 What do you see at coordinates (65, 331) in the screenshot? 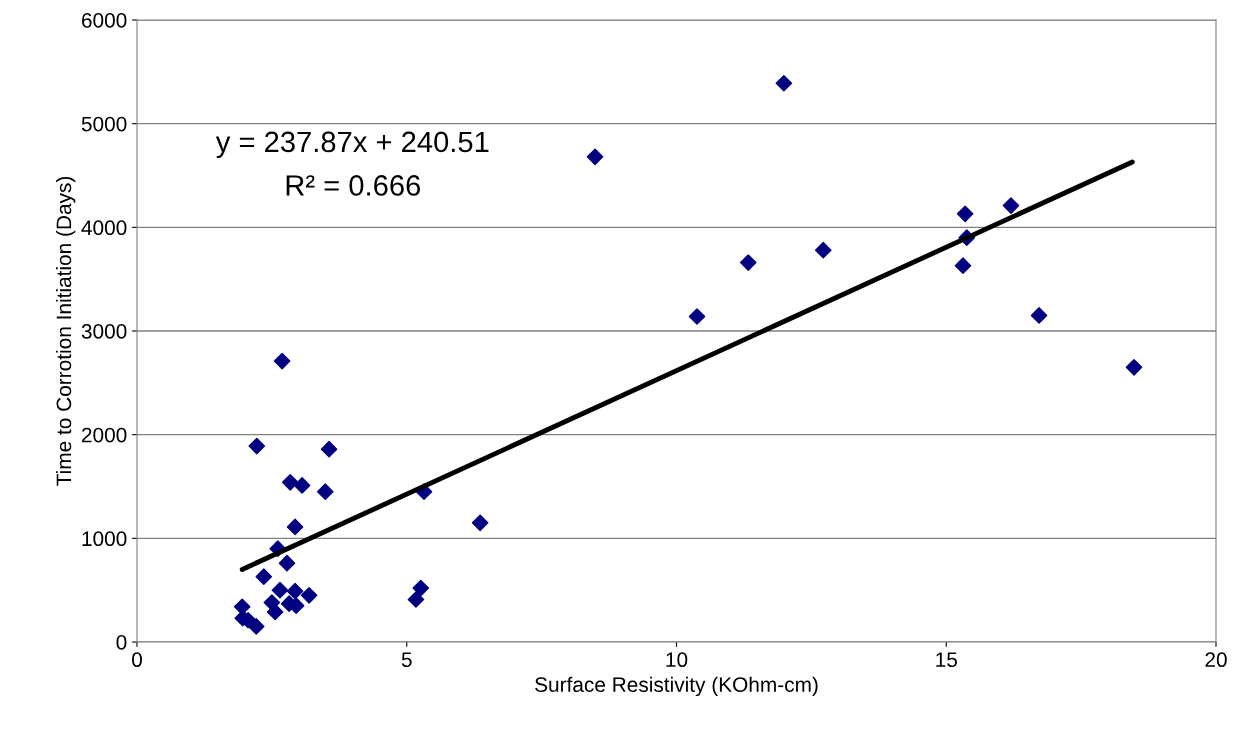
I see `y-axis-title: Time to Corrotion Initiation (Days)` at bounding box center [65, 331].